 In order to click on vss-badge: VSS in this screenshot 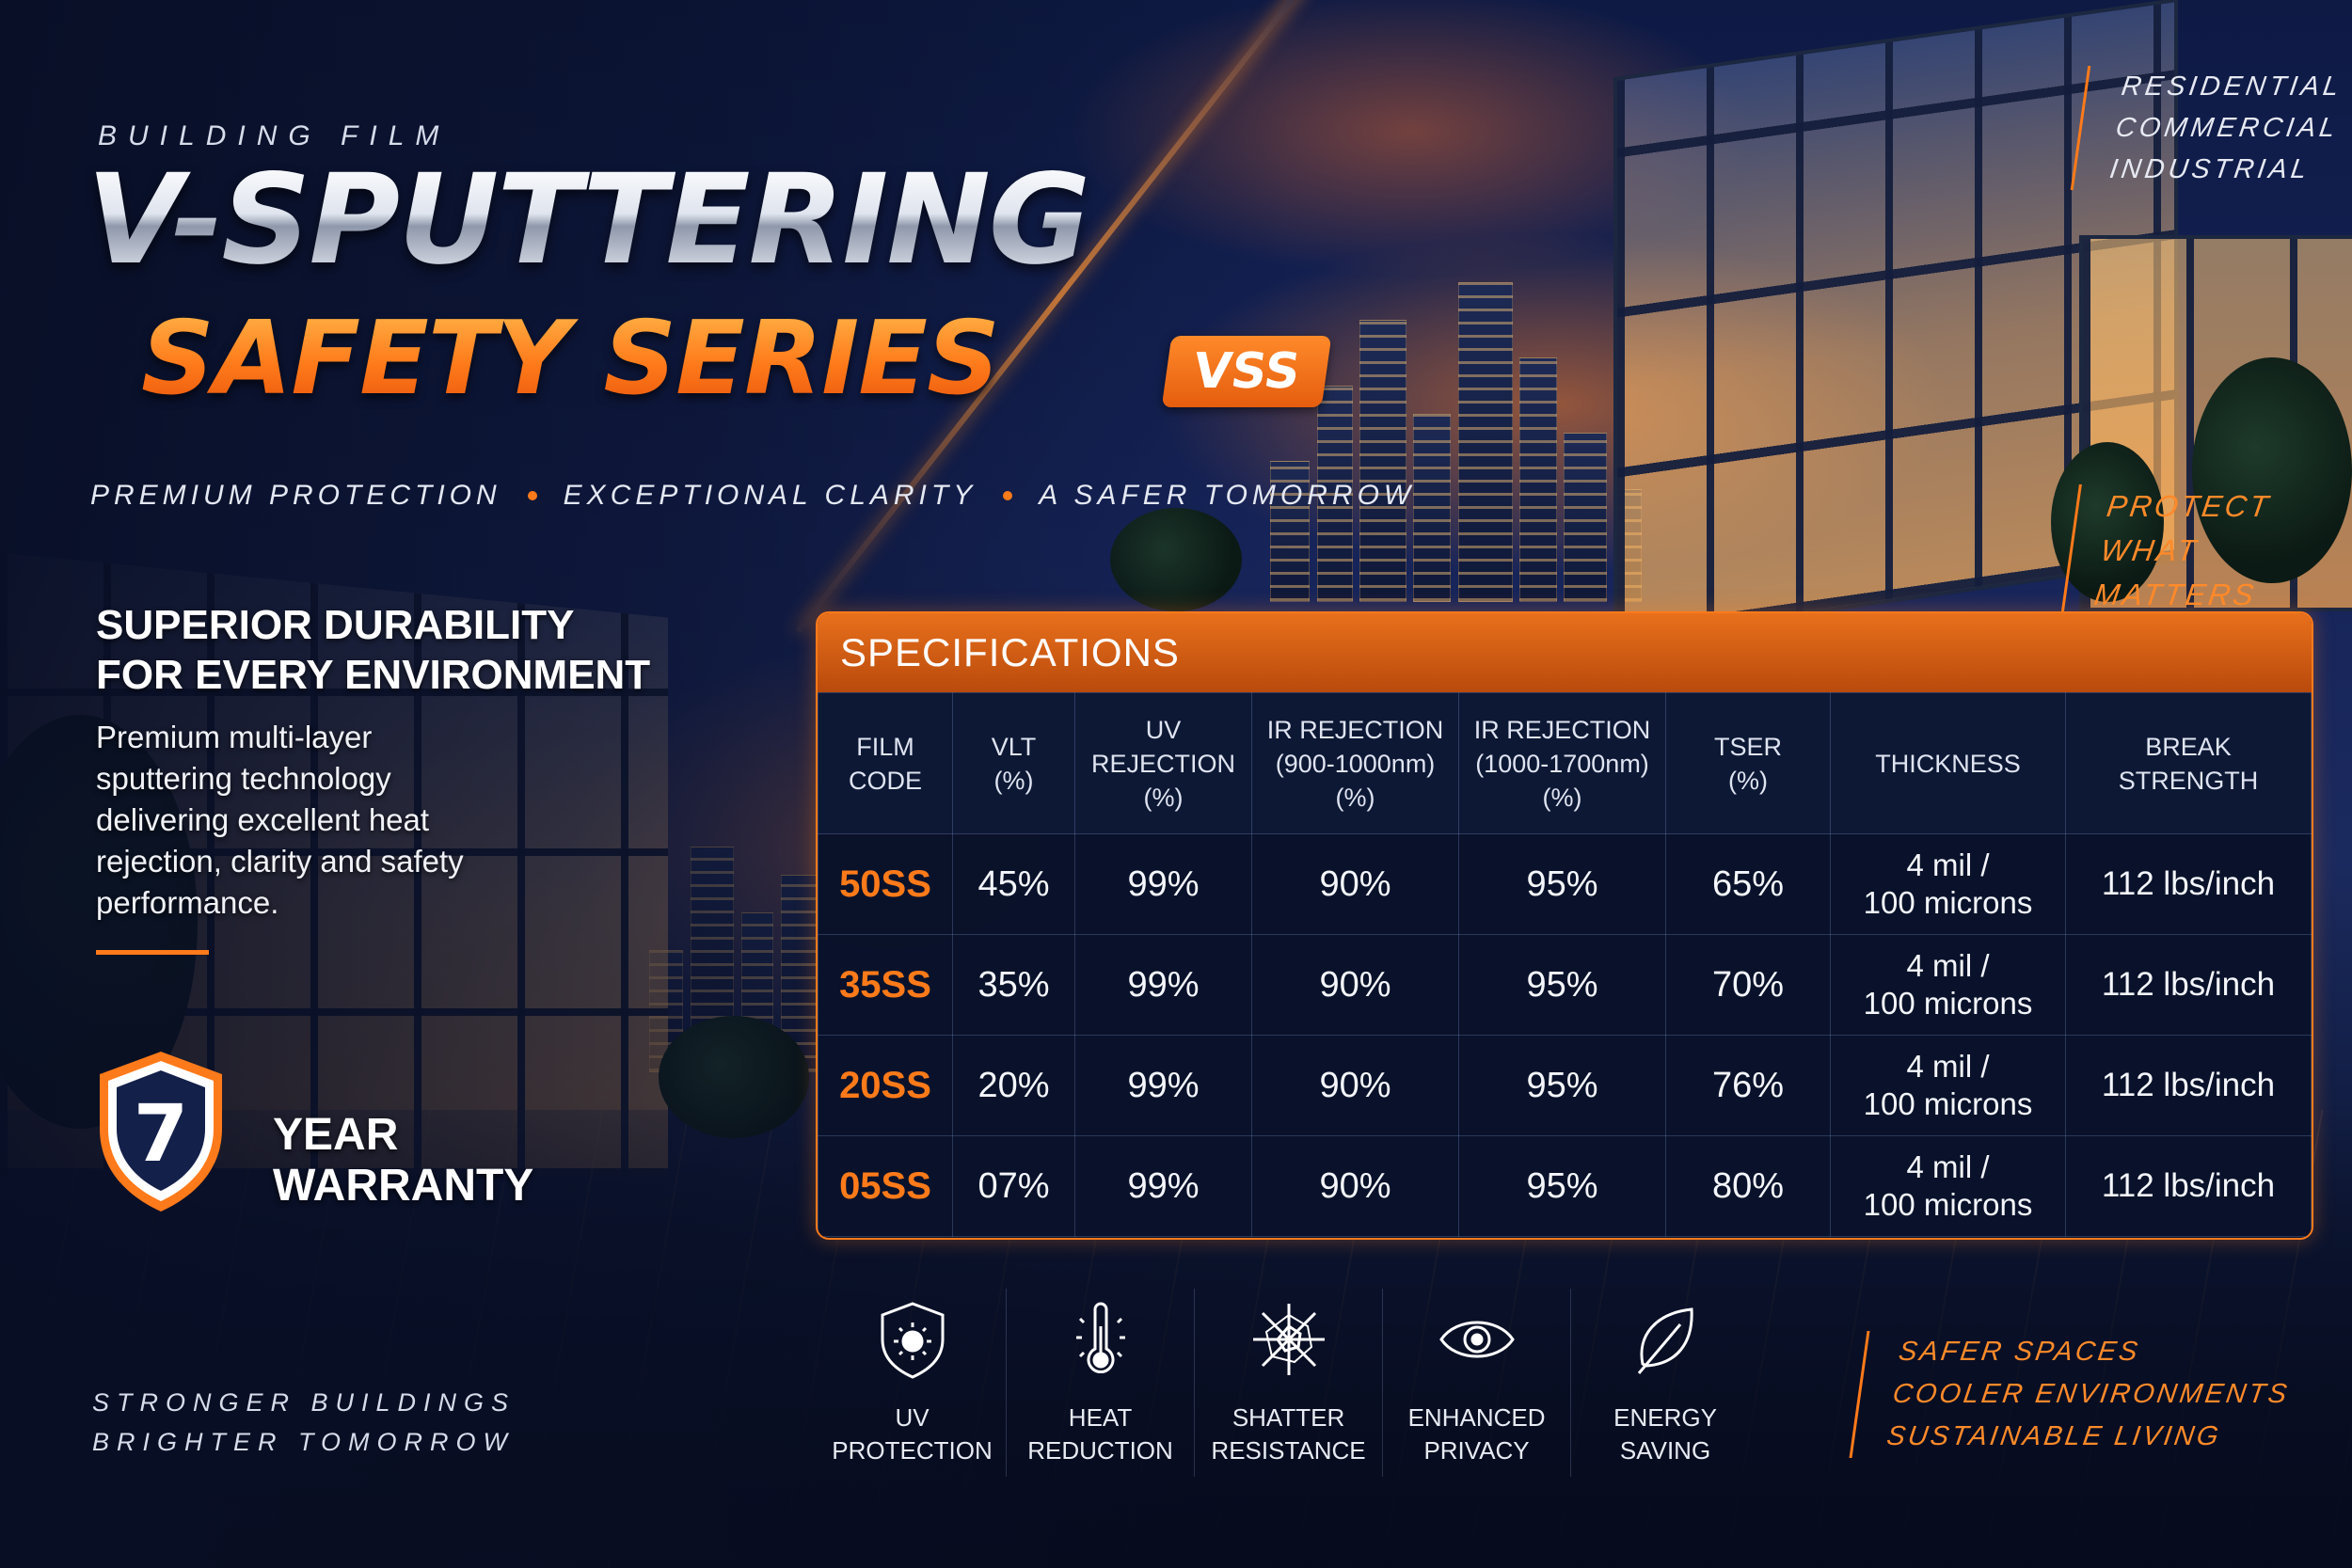, I will do `click(1246, 371)`.